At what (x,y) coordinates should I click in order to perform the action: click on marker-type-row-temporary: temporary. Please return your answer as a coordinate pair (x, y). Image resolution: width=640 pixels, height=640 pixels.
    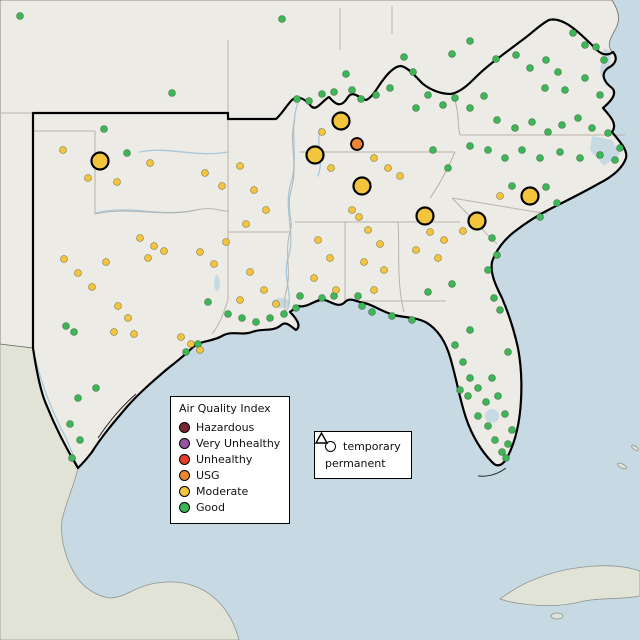
    Looking at the image, I should click on (363, 446).